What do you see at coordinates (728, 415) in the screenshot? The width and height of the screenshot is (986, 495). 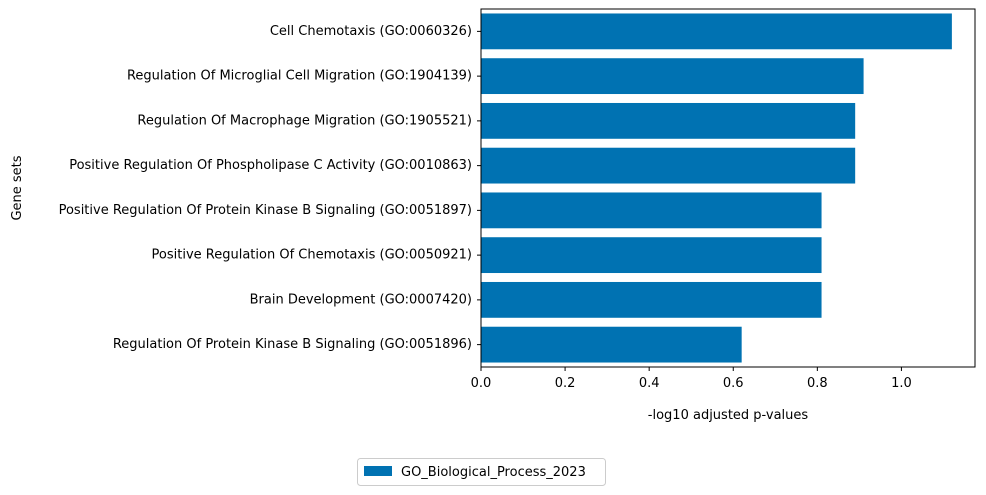 I see `x-axis-label: -log10 adjusted p-values` at bounding box center [728, 415].